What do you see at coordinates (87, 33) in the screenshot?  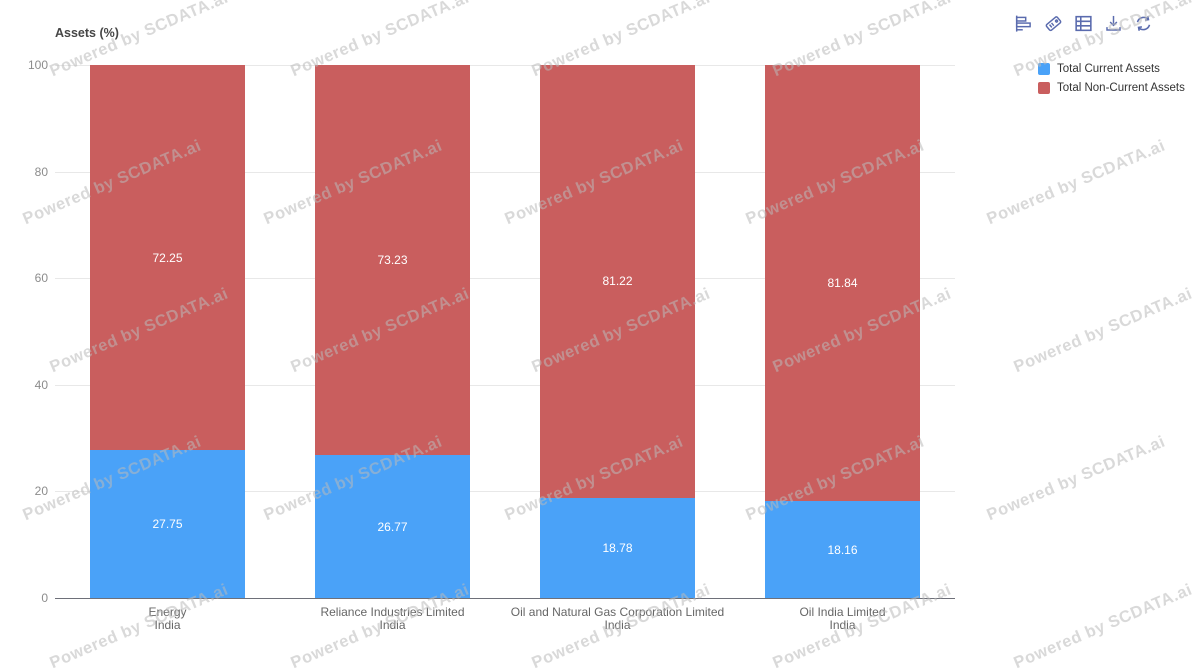 I see `page-title: Assets (%)` at bounding box center [87, 33].